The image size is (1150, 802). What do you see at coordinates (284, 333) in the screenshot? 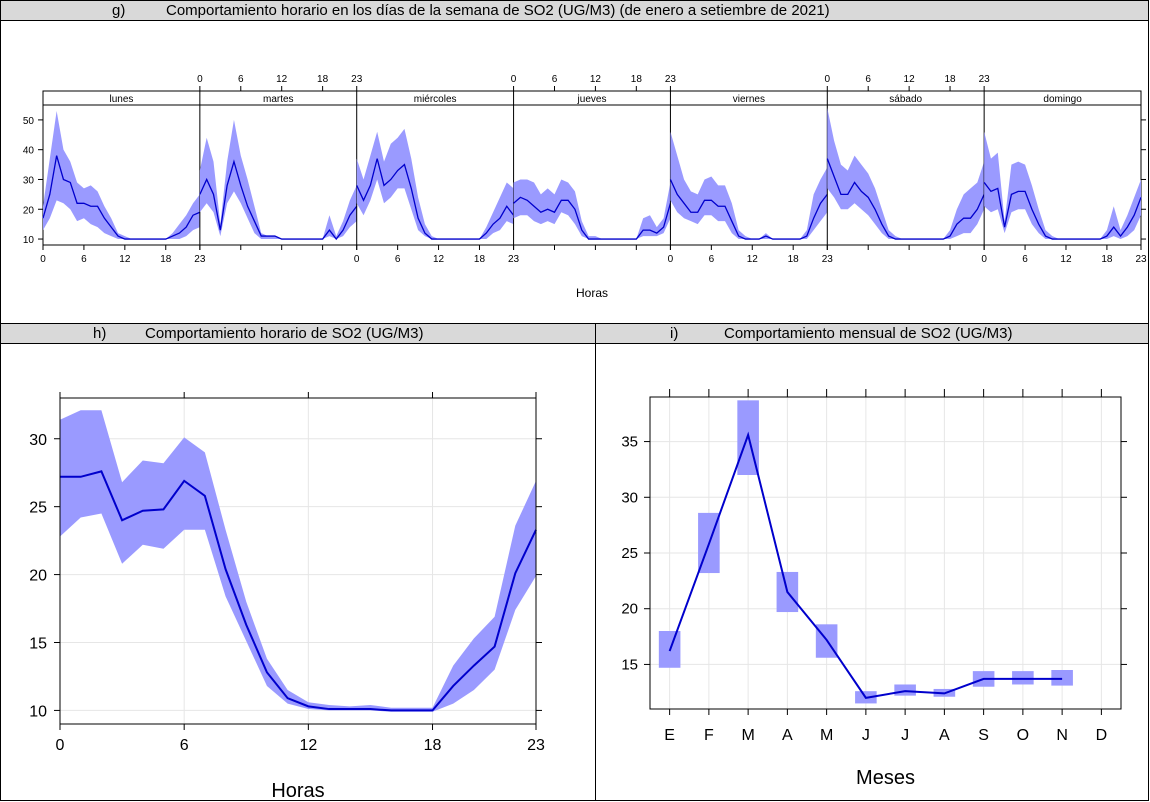
I see `panel-h-title: Comportamiento horario de SO2 (UG/M3)` at bounding box center [284, 333].